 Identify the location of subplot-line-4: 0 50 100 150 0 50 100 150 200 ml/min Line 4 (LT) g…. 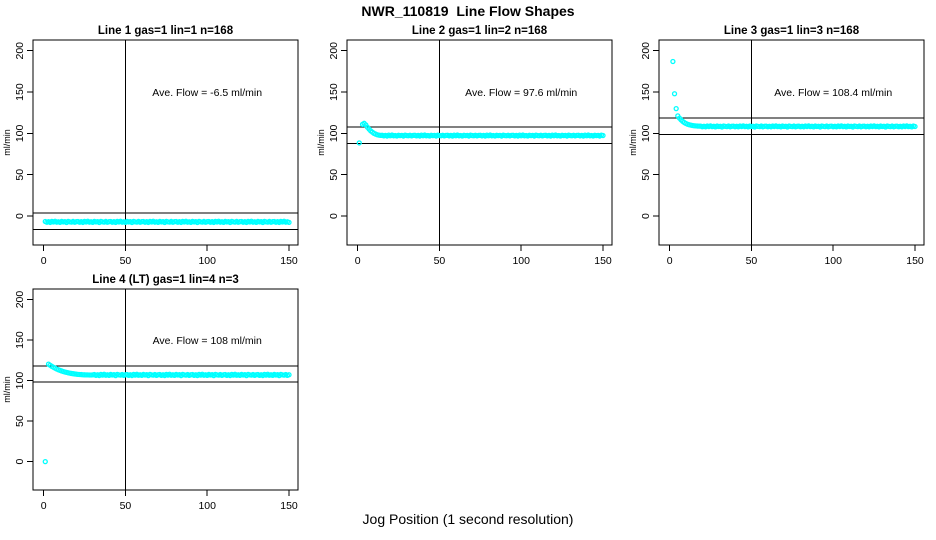
(150, 393).